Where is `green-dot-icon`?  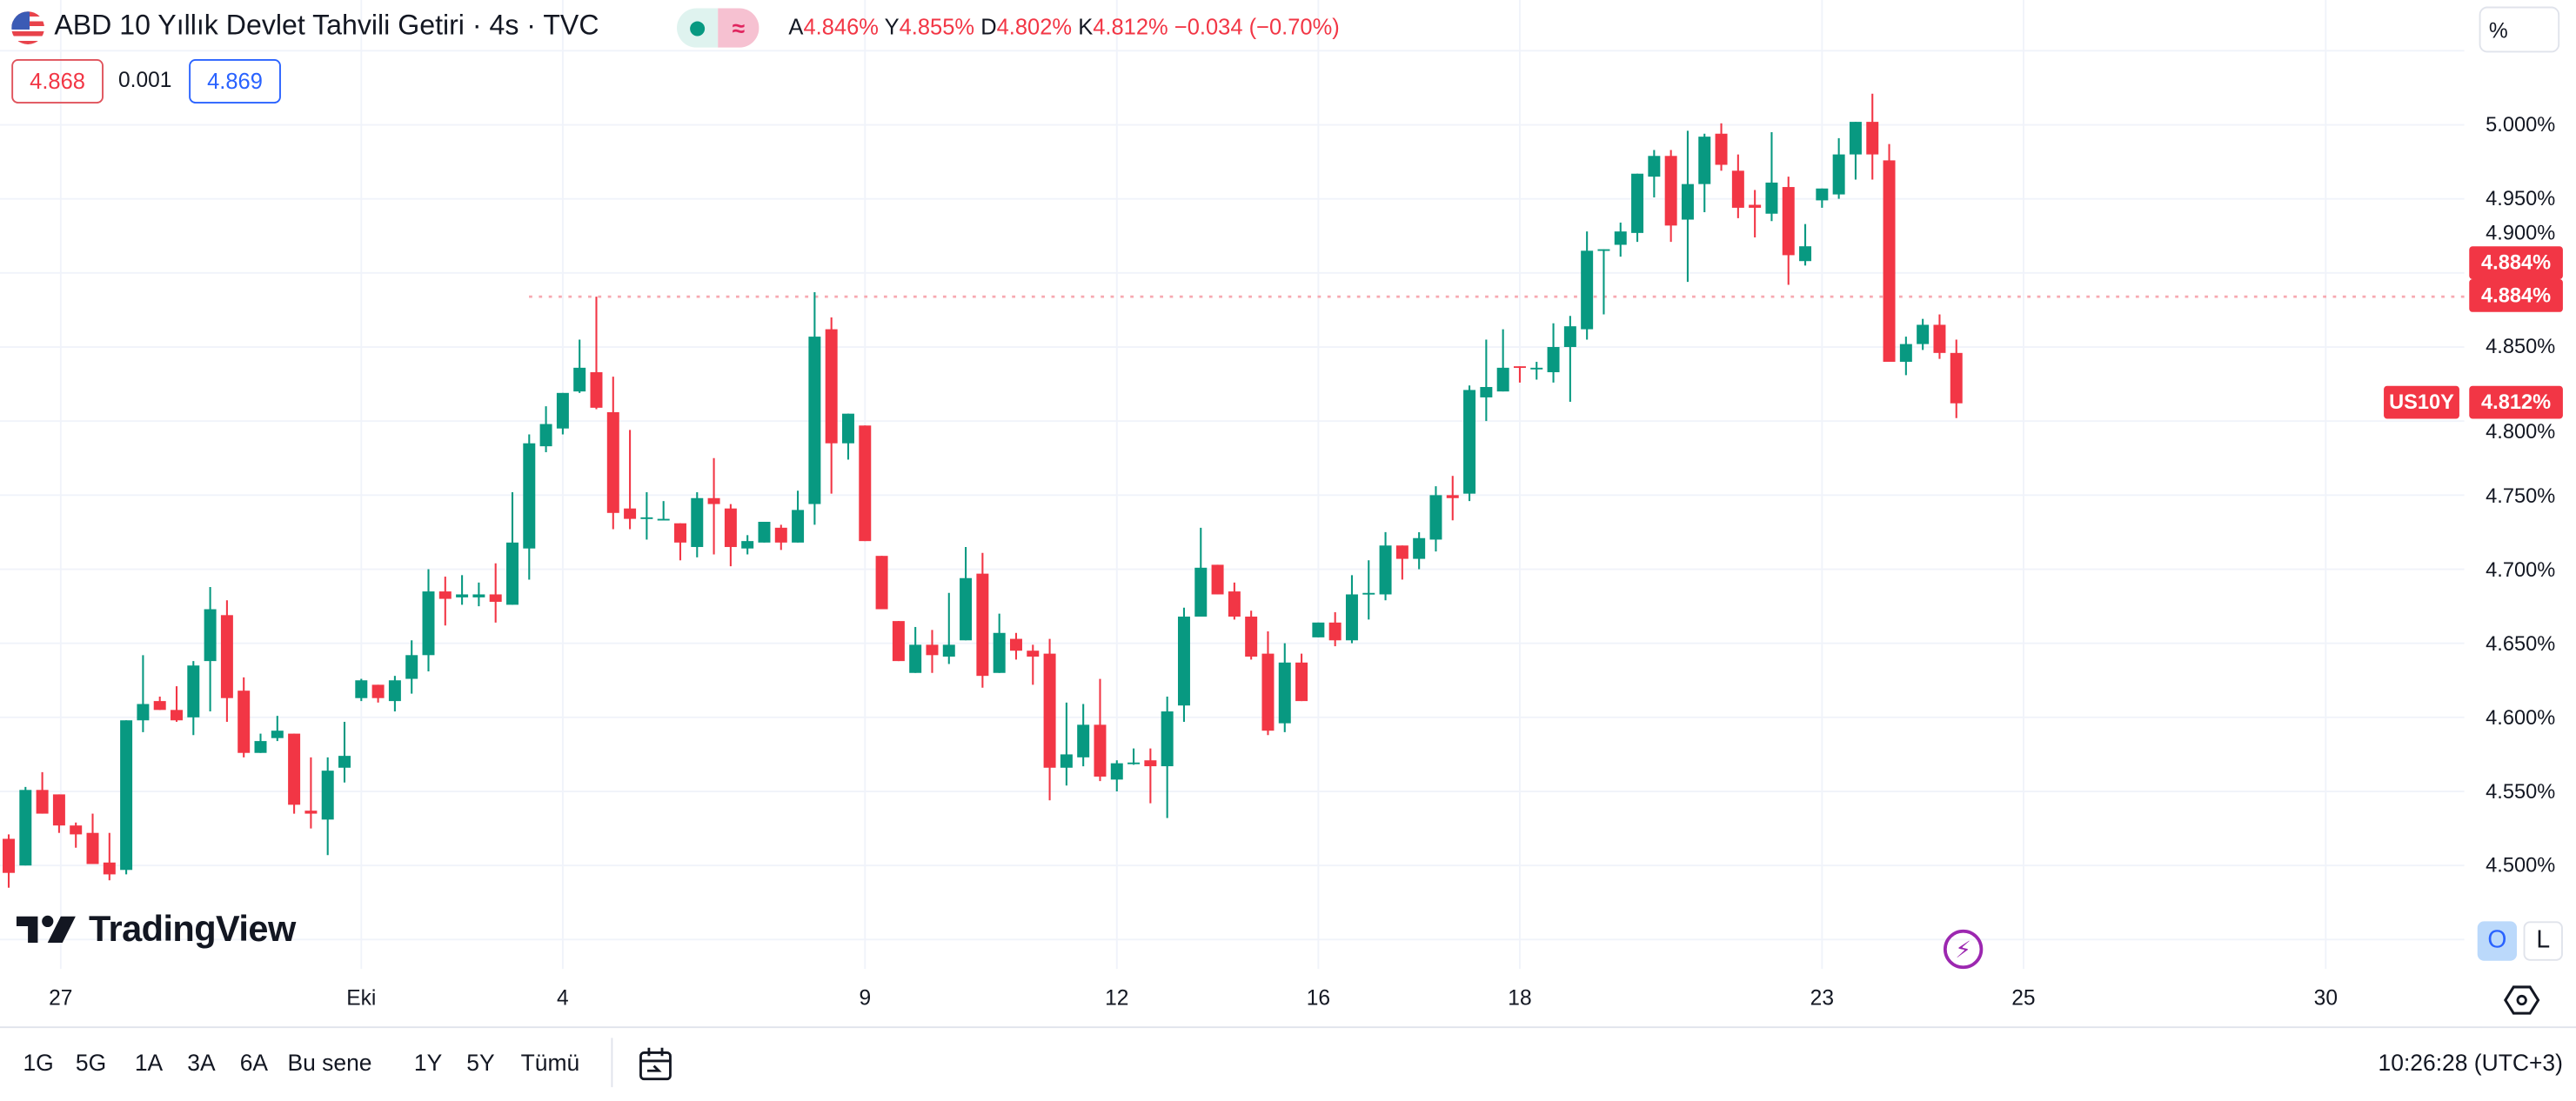 green-dot-icon is located at coordinates (698, 28).